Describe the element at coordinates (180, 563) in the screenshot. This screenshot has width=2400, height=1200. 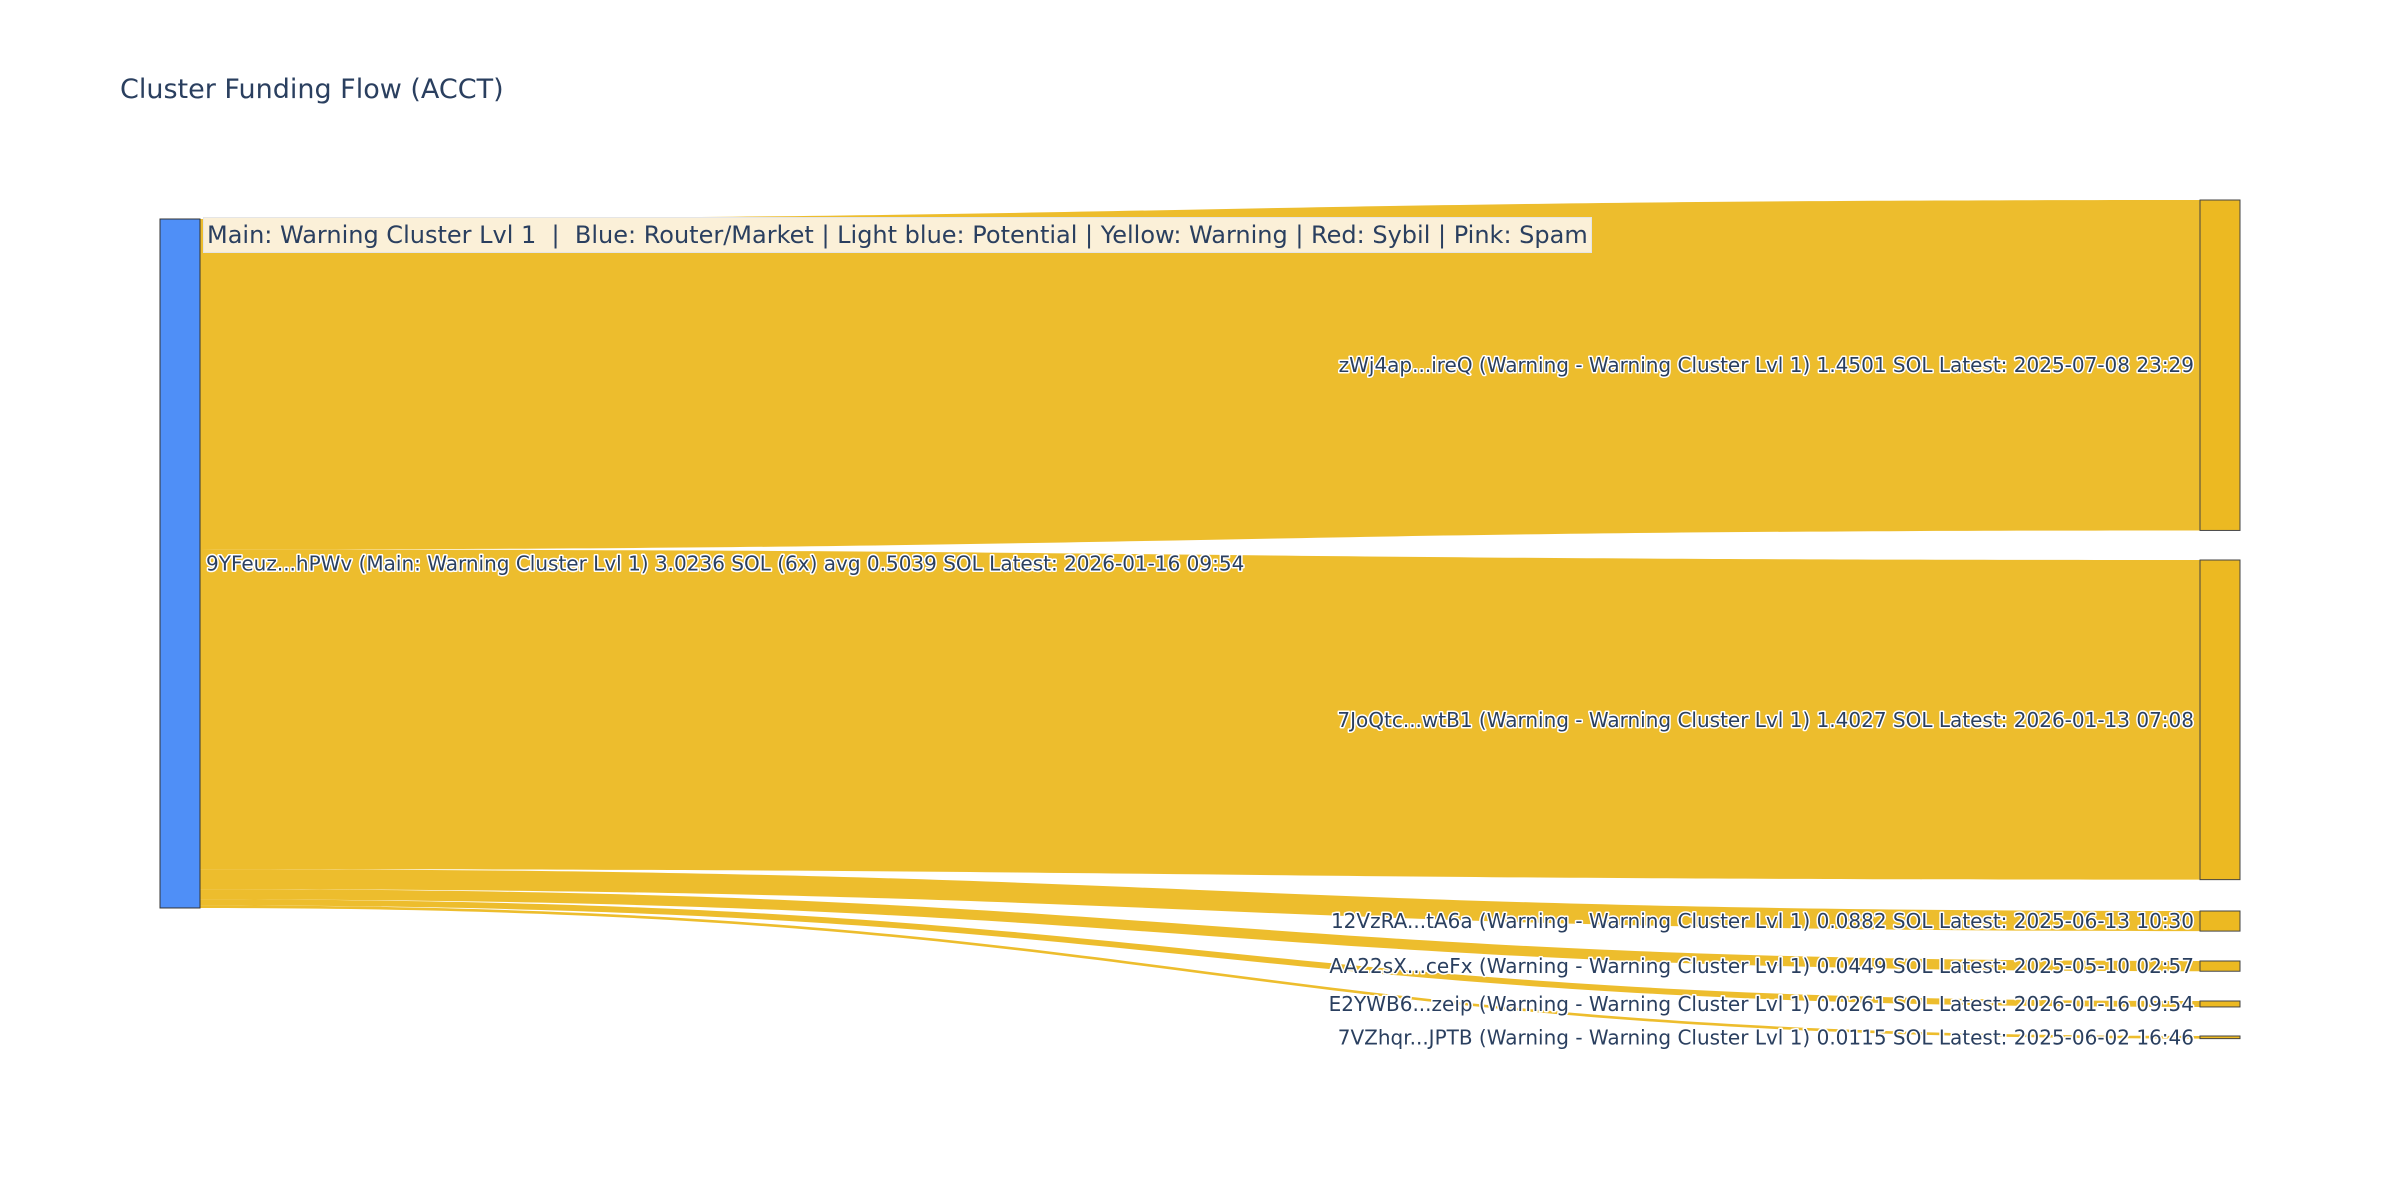
I see `source-node` at that location.